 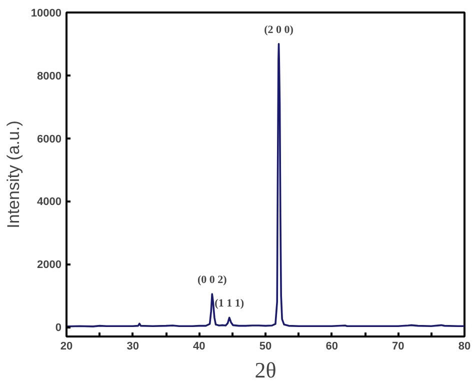 What do you see at coordinates (265, 370) in the screenshot?
I see `x-axis-title: 2θ` at bounding box center [265, 370].